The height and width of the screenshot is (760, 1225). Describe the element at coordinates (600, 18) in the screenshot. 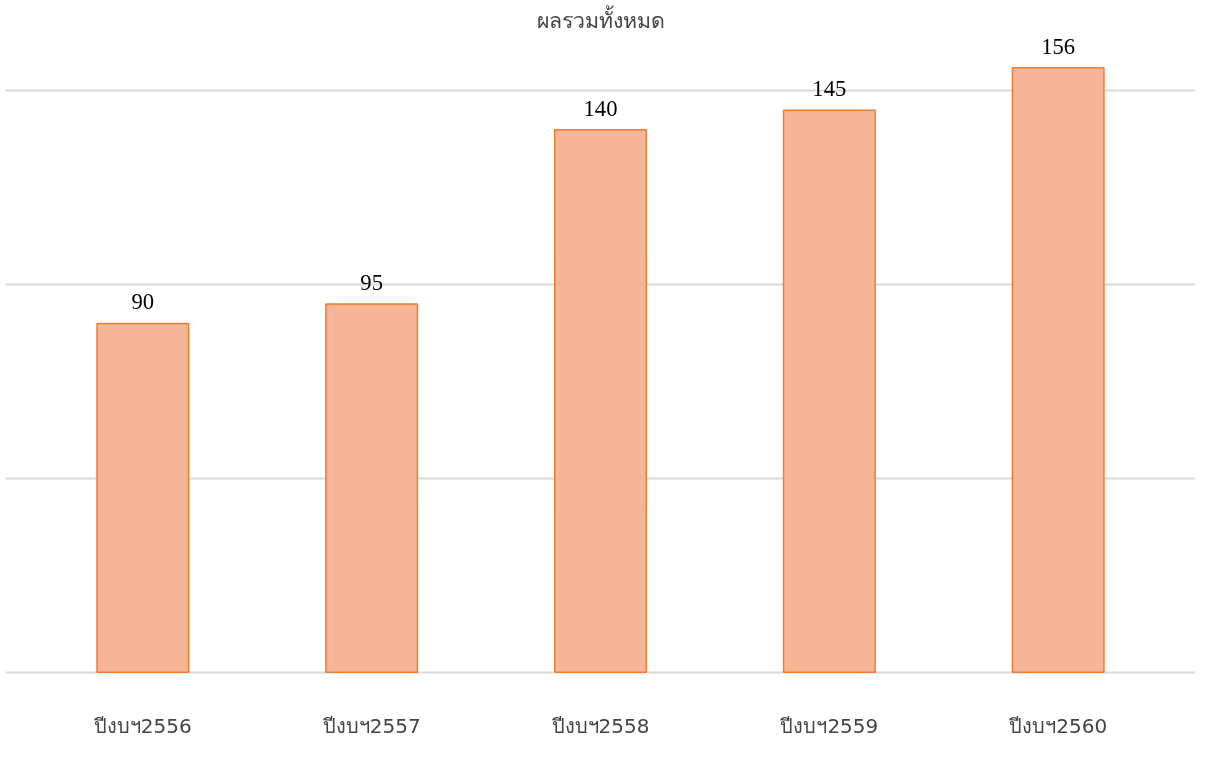

I see `chart-title: ผลรวมทั้งหมด` at that location.